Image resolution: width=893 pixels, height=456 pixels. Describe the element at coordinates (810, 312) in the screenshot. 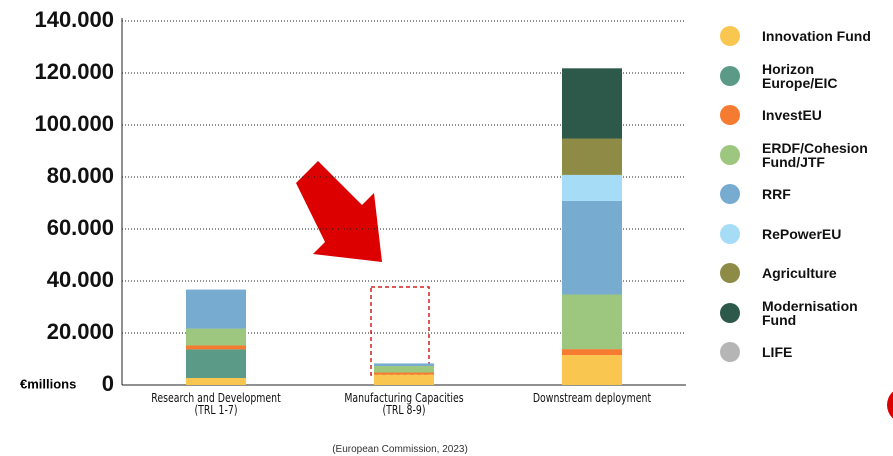

I see `legend-label: Modernisation Fund` at that location.